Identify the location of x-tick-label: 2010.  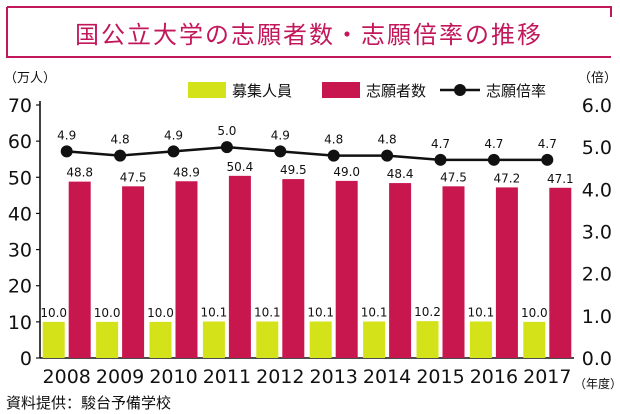
(173, 377).